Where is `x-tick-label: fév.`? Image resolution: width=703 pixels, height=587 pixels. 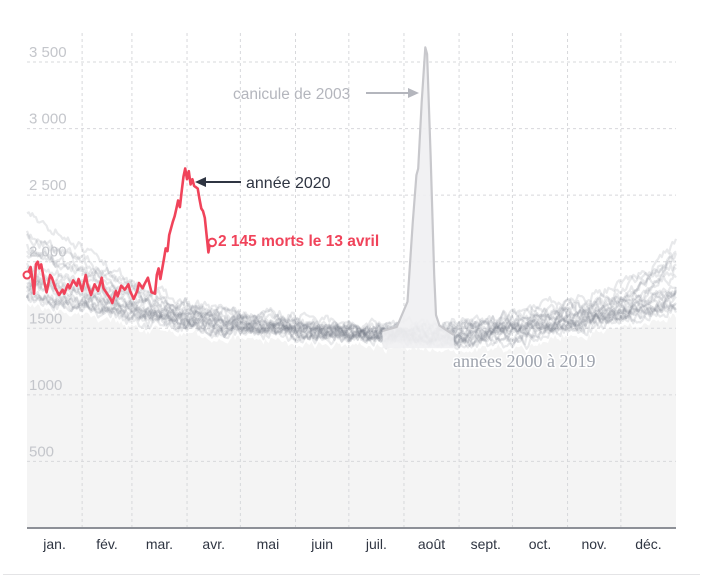 x-tick-label: fév. is located at coordinates (107, 544).